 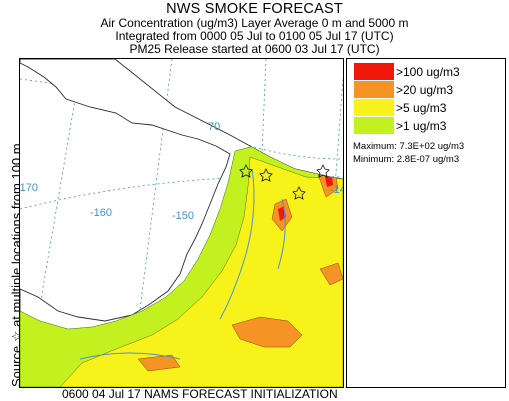 What do you see at coordinates (409, 146) in the screenshot?
I see `legend-maximum: Maximum: 7.3E+02 ug/m3` at bounding box center [409, 146].